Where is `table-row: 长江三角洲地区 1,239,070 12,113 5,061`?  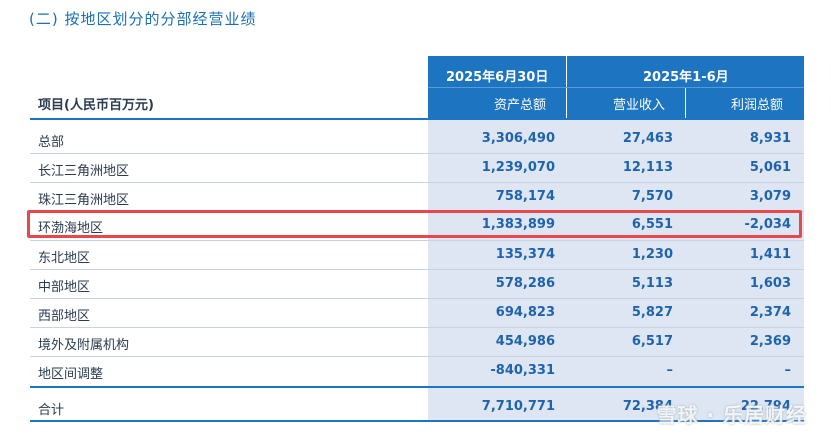 table-row: 长江三角洲地区 1,239,070 12,113 5,061 is located at coordinates (417, 168).